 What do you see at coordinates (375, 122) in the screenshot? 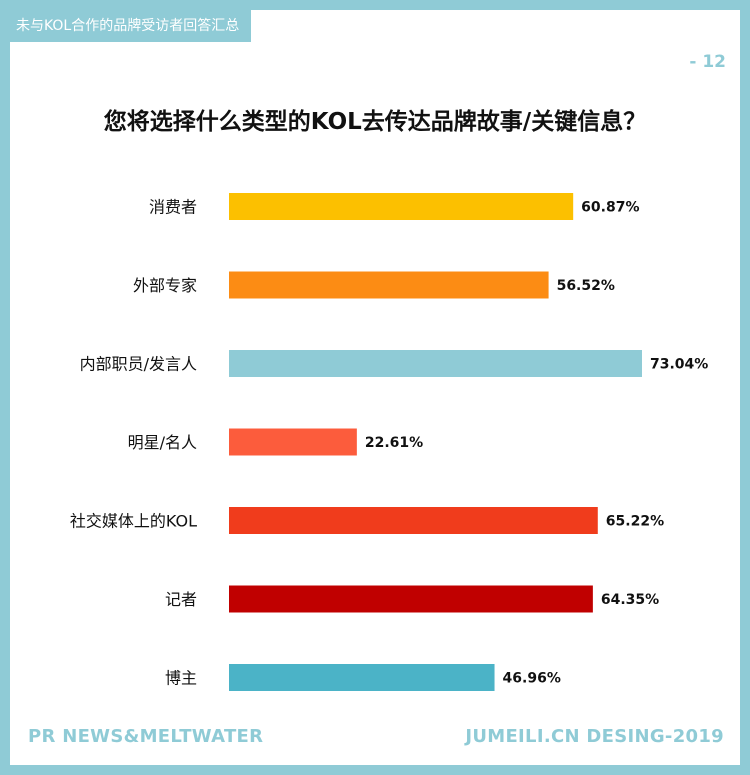
I see `chart-title: 您将选择什么类型的KOL去传达品牌故事/关键信息？` at bounding box center [375, 122].